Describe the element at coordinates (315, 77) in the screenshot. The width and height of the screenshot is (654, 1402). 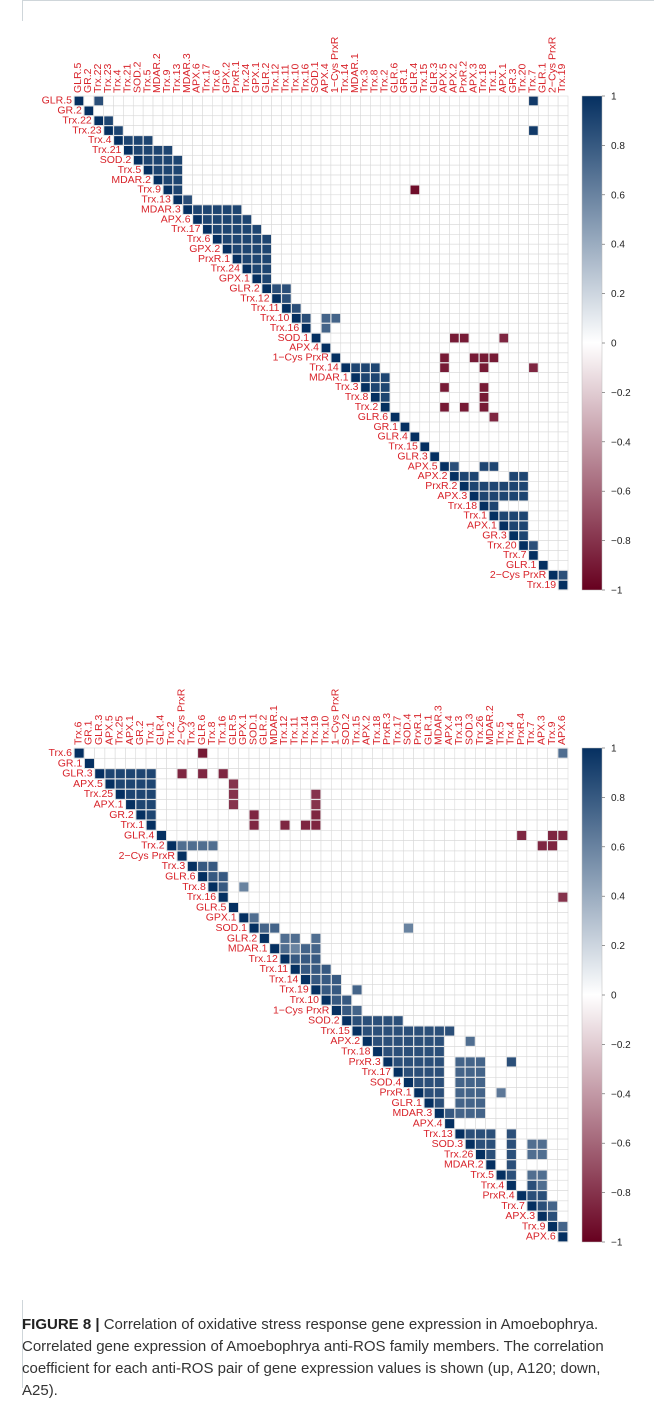
I see `column-label-sod-1: SOD.1` at that location.